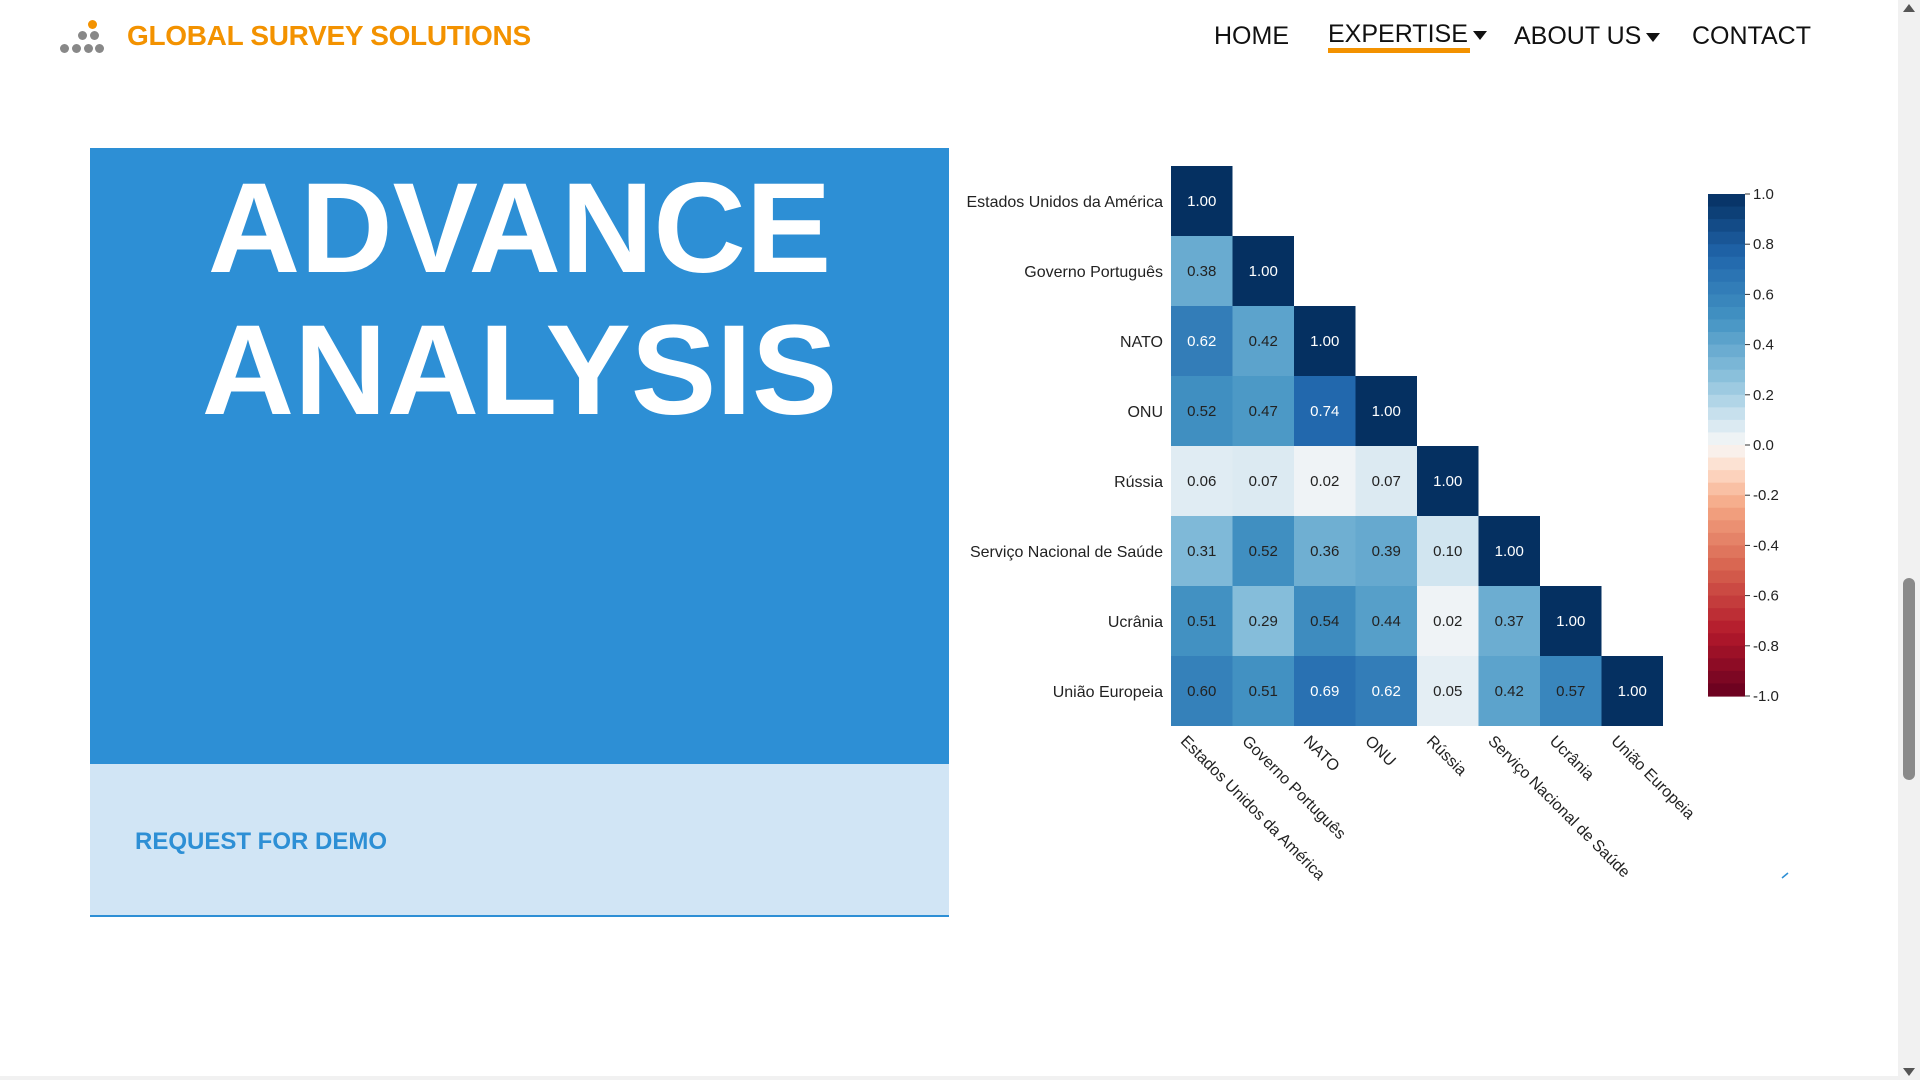 The width and height of the screenshot is (1920, 1080). Describe the element at coordinates (1766, 696) in the screenshot. I see `colorbar-tick-label: -1.0` at that location.